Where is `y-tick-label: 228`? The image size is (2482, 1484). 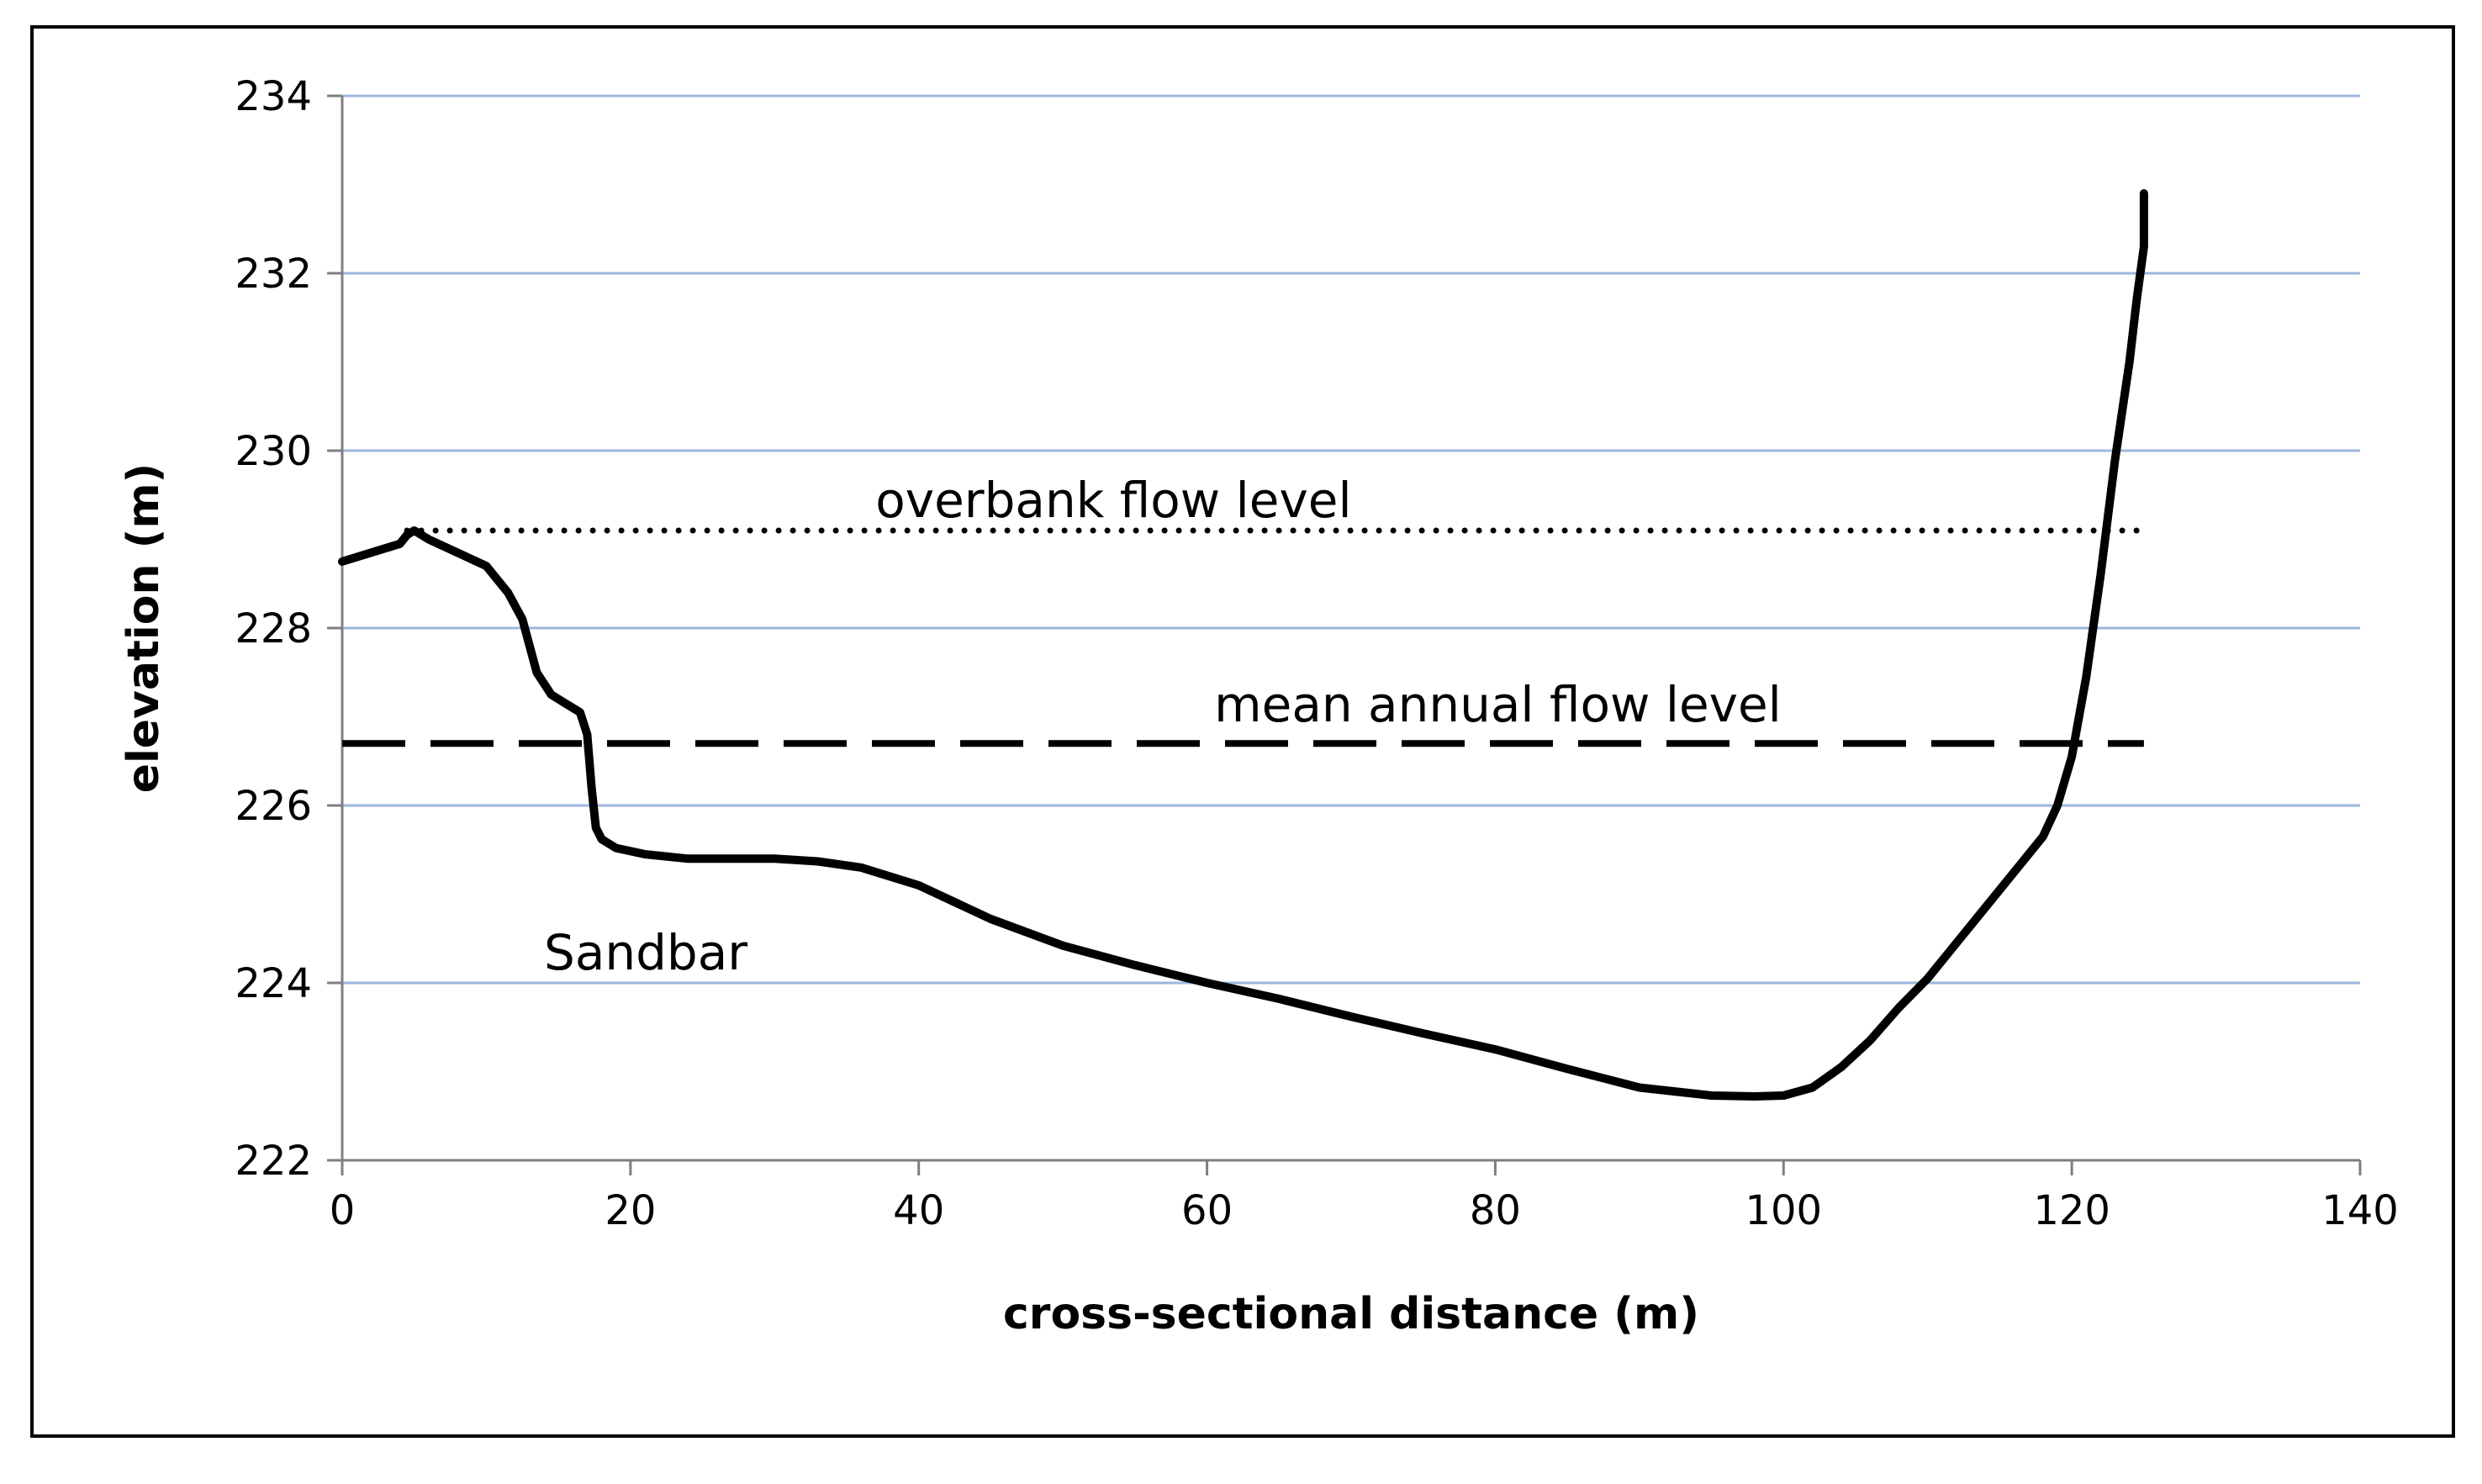 y-tick-label: 228 is located at coordinates (274, 628).